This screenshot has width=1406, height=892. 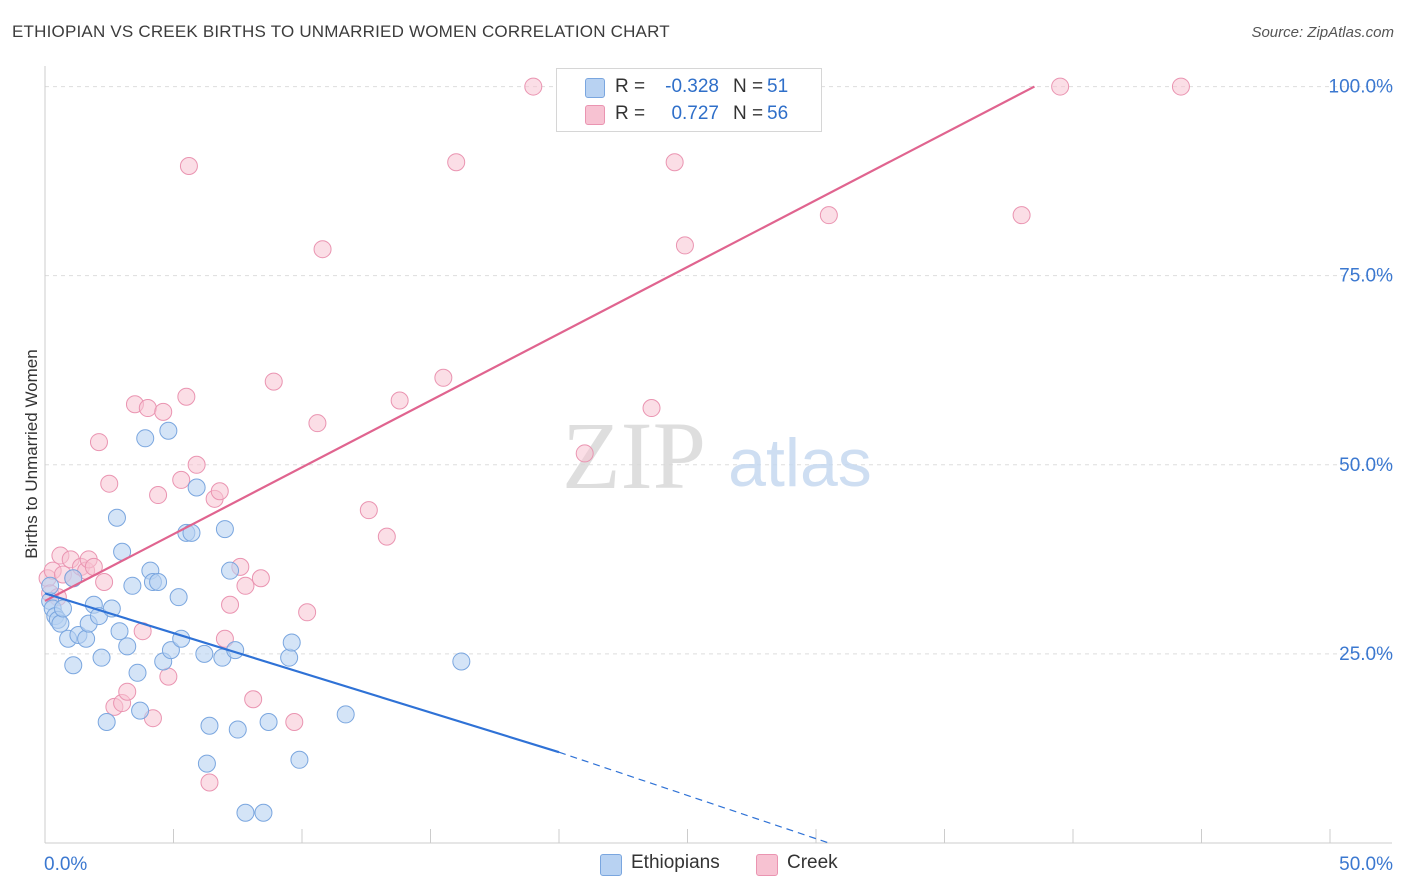 I want to click on watermark-atlas: atlas, so click(x=800, y=463).